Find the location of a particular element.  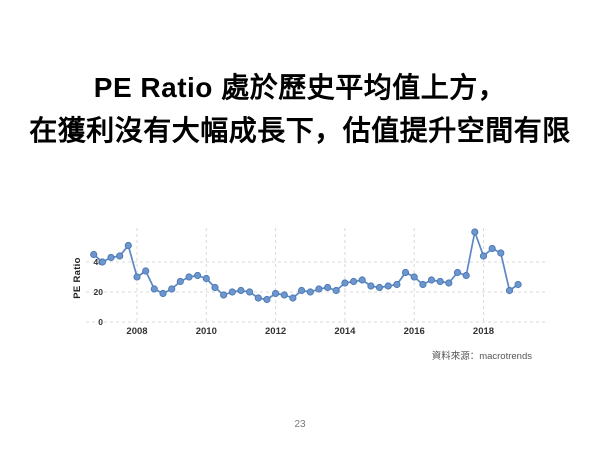

page-number: 23 is located at coordinates (300, 424).